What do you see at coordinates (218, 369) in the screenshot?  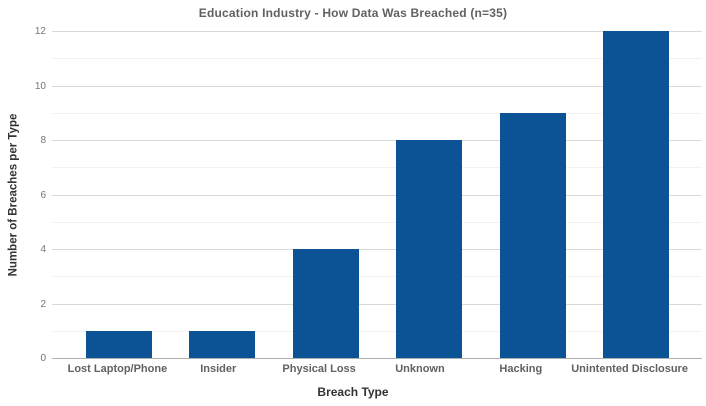 I see `x-tick-label: Insider` at bounding box center [218, 369].